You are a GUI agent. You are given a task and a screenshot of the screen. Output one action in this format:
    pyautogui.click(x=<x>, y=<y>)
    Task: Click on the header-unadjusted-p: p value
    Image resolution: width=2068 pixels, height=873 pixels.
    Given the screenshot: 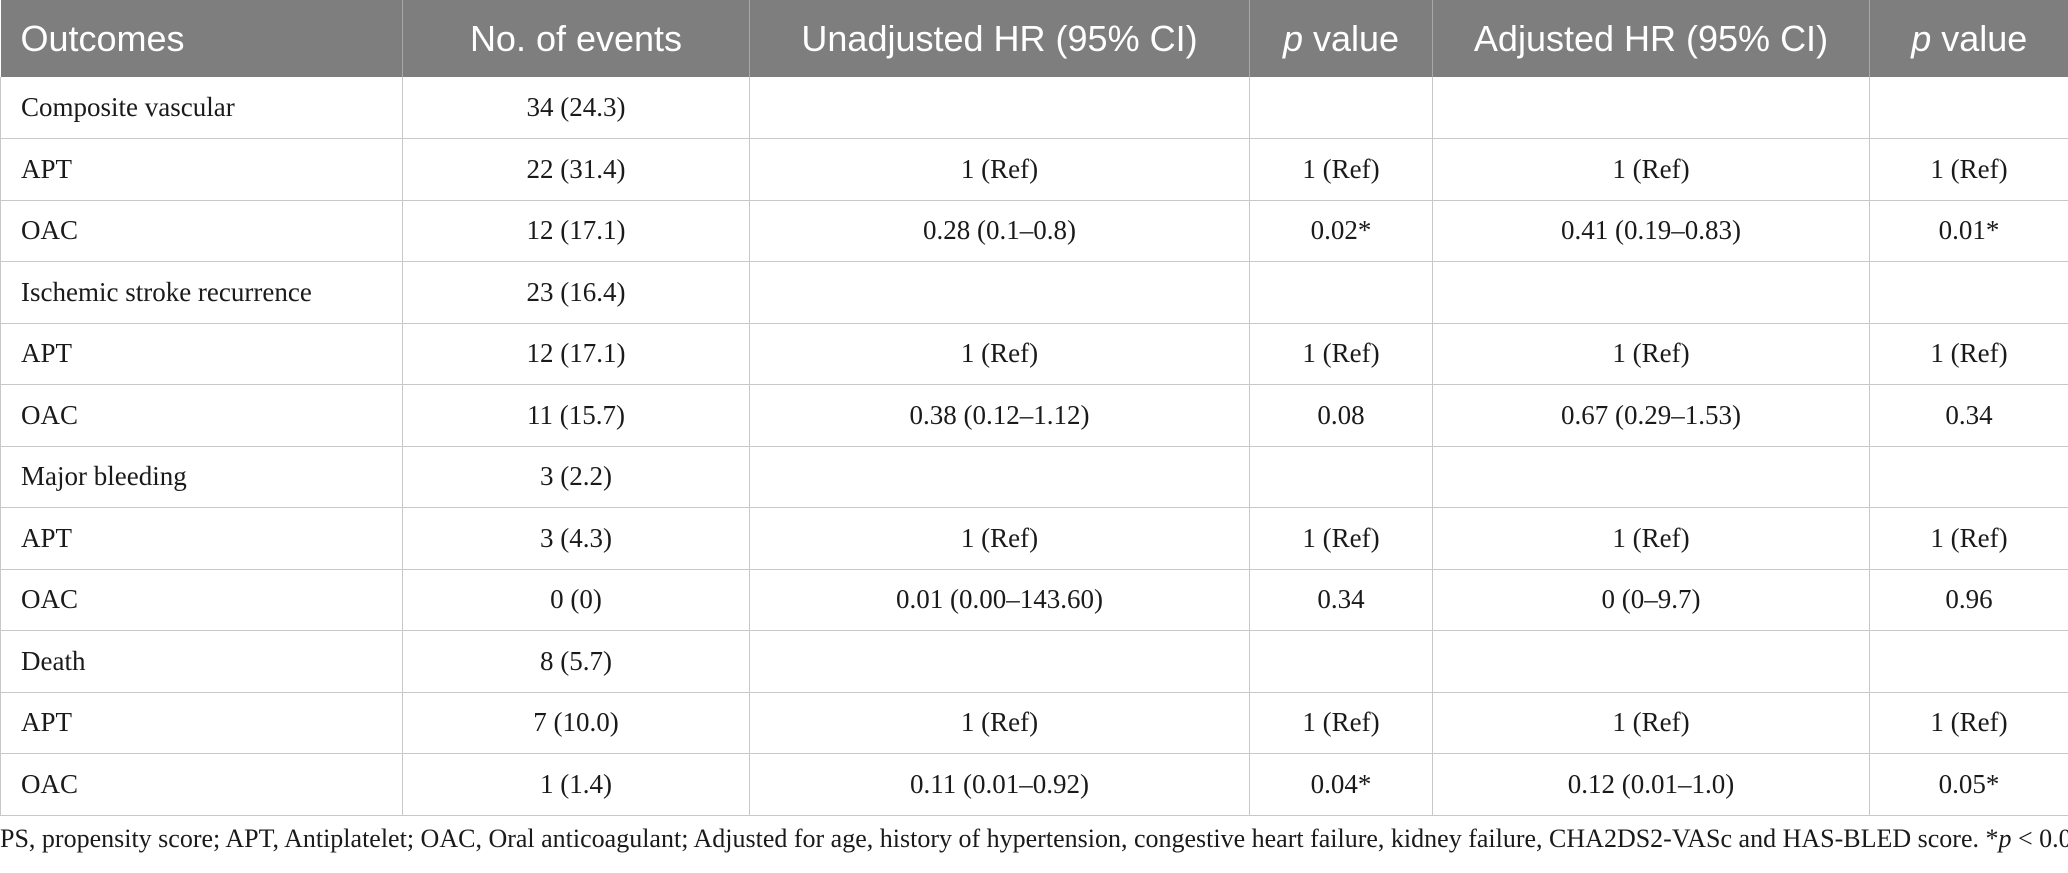 What is the action you would take?
    pyautogui.click(x=1341, y=38)
    